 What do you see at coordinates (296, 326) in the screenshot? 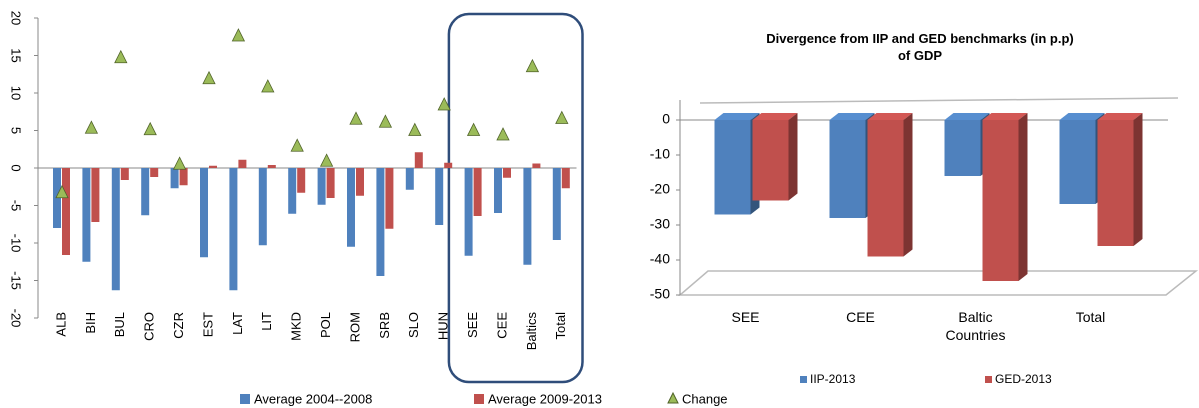
I see `x-tick-label: MKD` at bounding box center [296, 326].